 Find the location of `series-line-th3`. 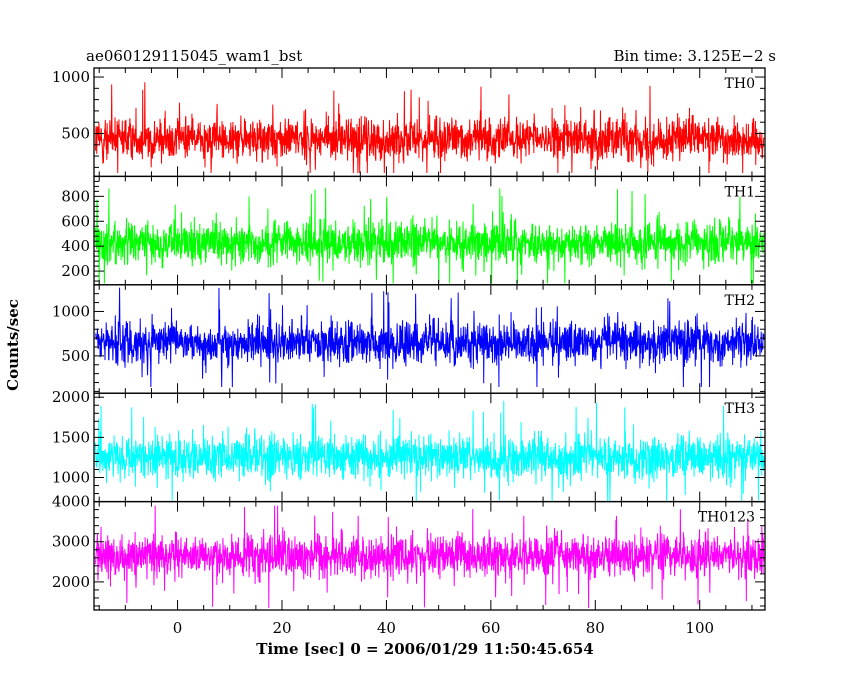

series-line-th3 is located at coordinates (430, 451).